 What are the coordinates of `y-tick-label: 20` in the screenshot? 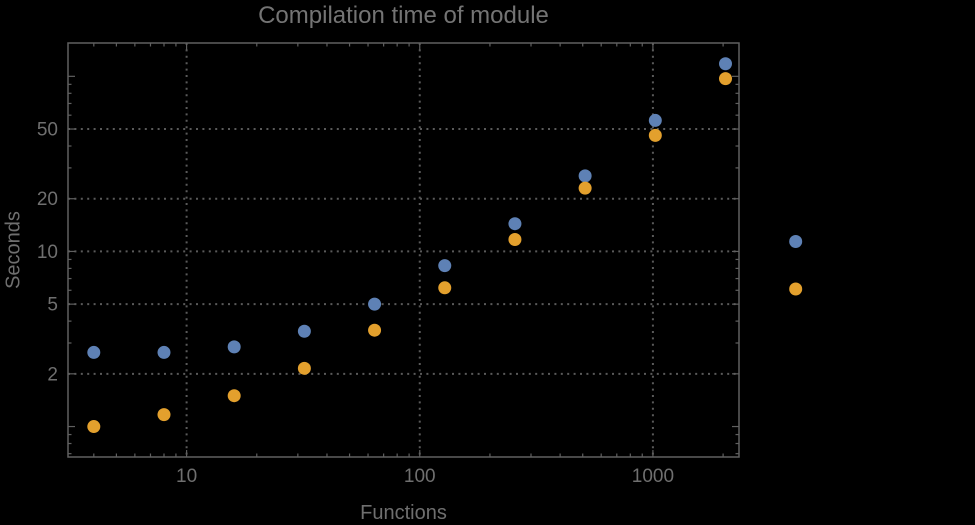 It's located at (47, 199).